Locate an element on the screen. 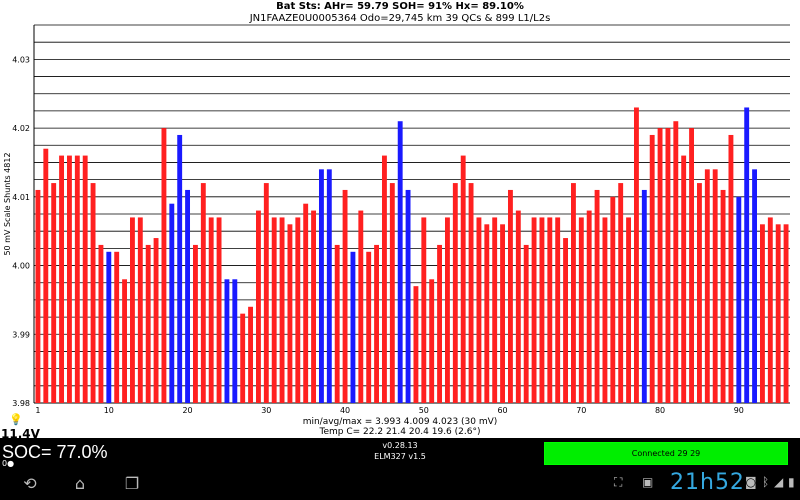  y-tick-label: 4.03 is located at coordinates (21, 59).